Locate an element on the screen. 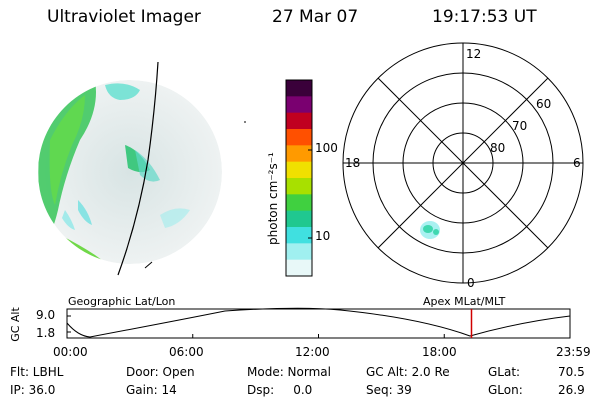 This screenshot has height=400, width=600. glat-value: 70.5 is located at coordinates (571, 372).